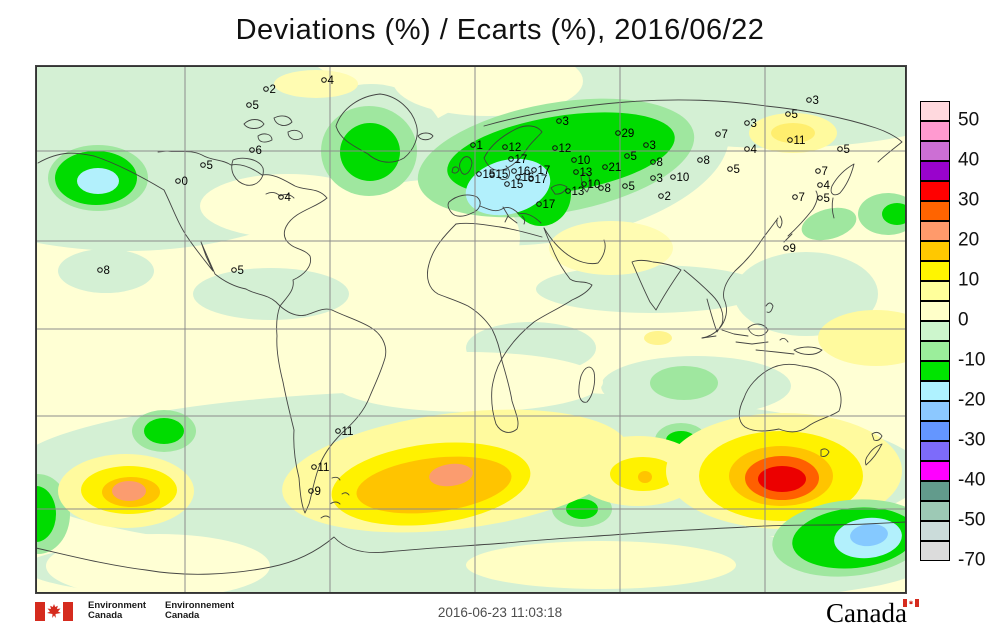 The image size is (1000, 625). Describe the element at coordinates (960, 336) in the screenshot. I see `colorbar-legend: 50 40 30 20 10 0 -10 -20 -30 -40 -50 -70` at that location.